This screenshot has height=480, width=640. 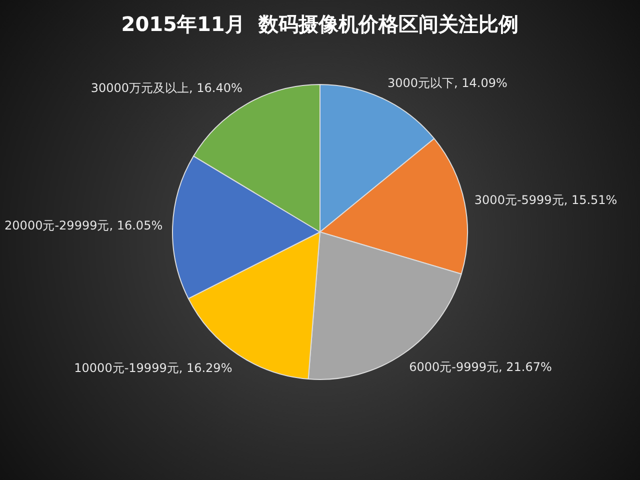 I want to click on slice-label: 3000元以下, 14.09%, so click(x=447, y=83).